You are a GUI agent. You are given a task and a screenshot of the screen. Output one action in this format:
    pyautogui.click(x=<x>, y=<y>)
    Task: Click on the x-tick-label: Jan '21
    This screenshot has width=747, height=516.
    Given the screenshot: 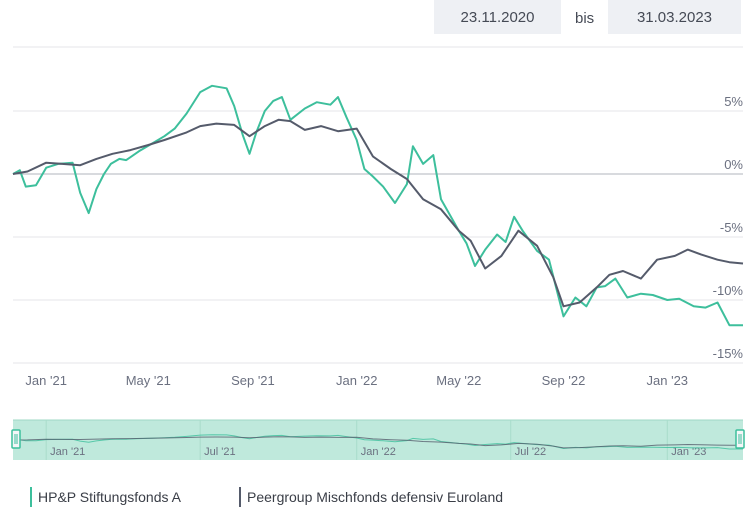 What is the action you would take?
    pyautogui.click(x=46, y=380)
    